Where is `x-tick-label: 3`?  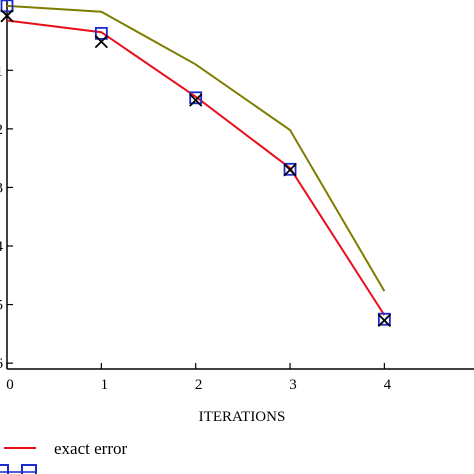 x-tick-label: 3 is located at coordinates (293, 385).